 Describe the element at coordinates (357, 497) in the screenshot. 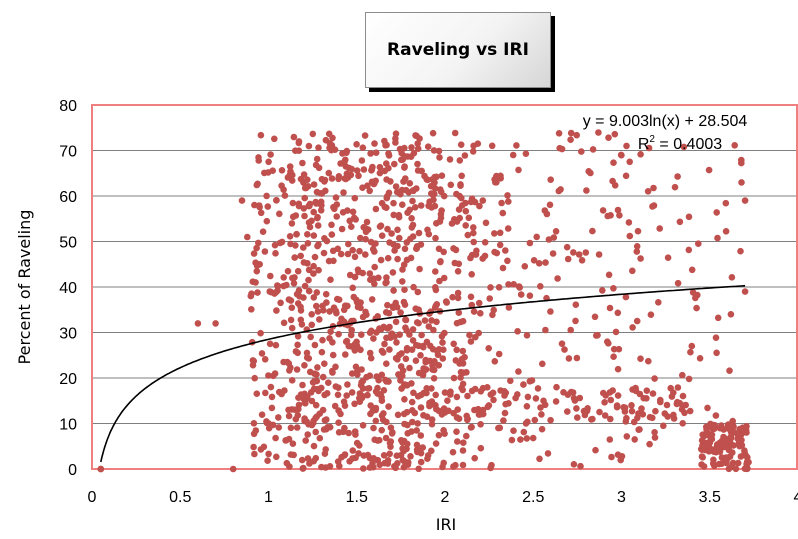

I see `x-tick-label: 1.5` at that location.